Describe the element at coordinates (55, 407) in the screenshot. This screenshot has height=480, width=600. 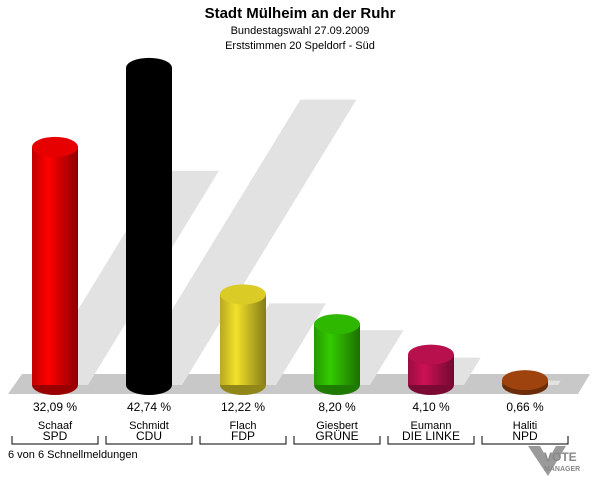
I see `value-label: 32,09 %` at that location.